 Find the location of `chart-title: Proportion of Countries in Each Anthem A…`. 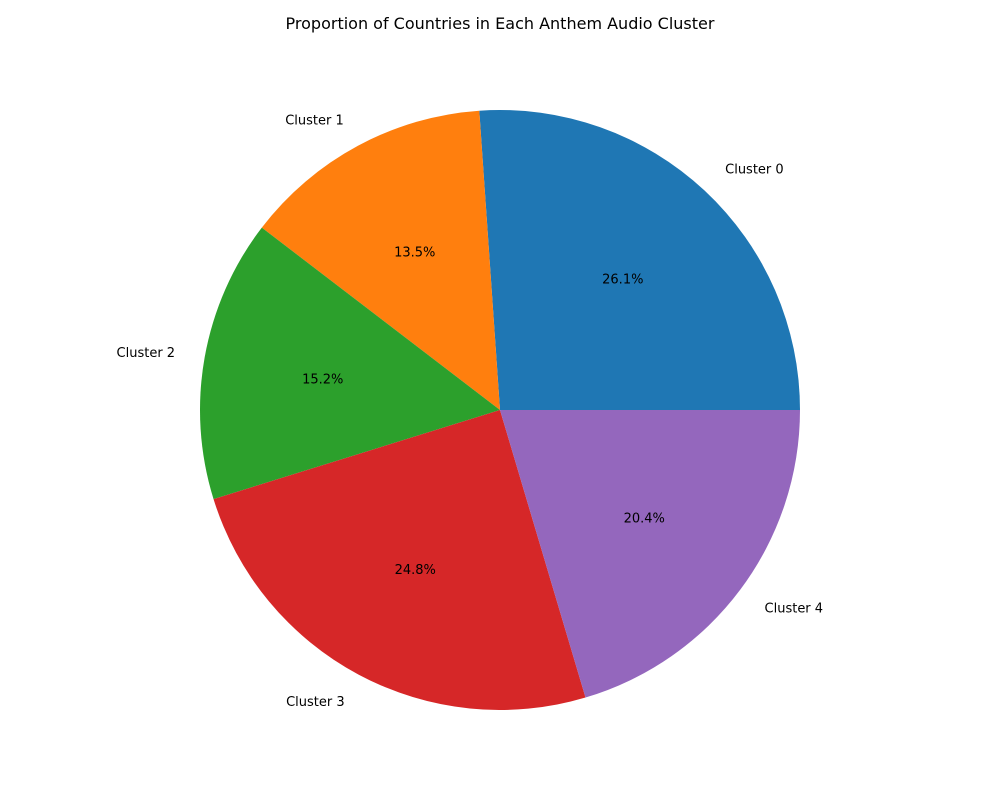

chart-title: Proportion of Countries in Each Anthem A… is located at coordinates (500, 23).